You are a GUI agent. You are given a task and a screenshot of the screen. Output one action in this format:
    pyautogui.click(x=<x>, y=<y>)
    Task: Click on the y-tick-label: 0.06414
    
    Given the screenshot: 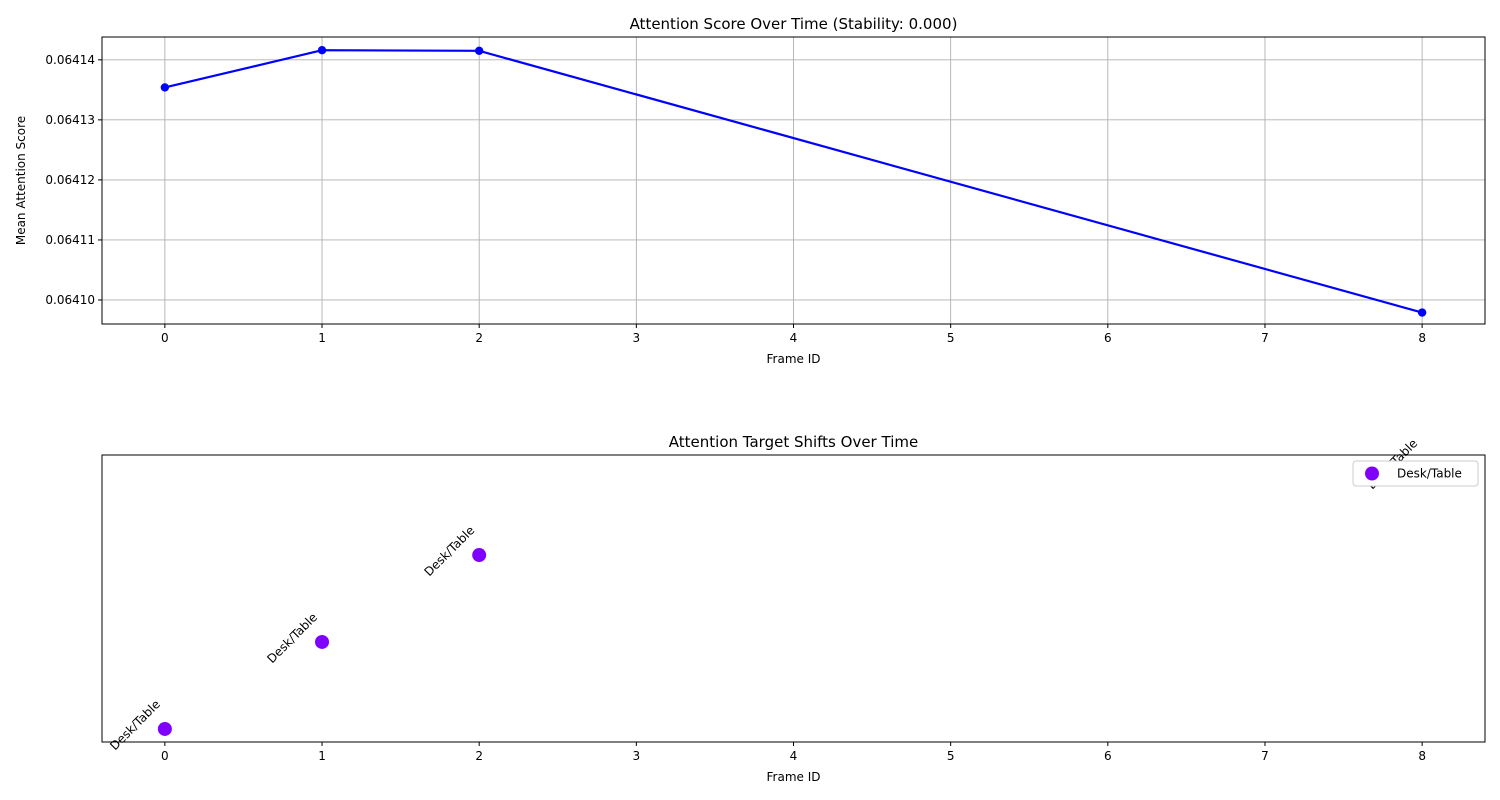 What is the action you would take?
    pyautogui.click(x=70, y=60)
    